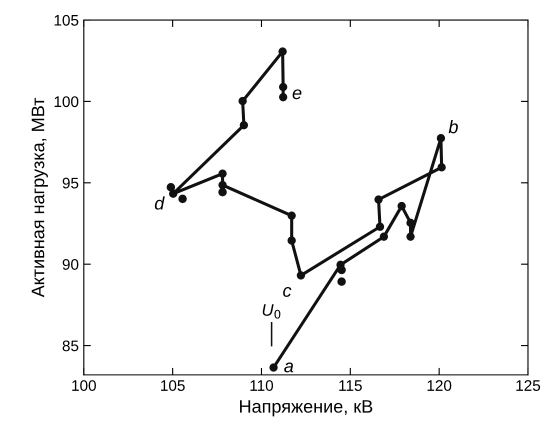 The height and width of the screenshot is (426, 546). Describe the element at coordinates (289, 367) in the screenshot. I see `annotation: a` at that location.